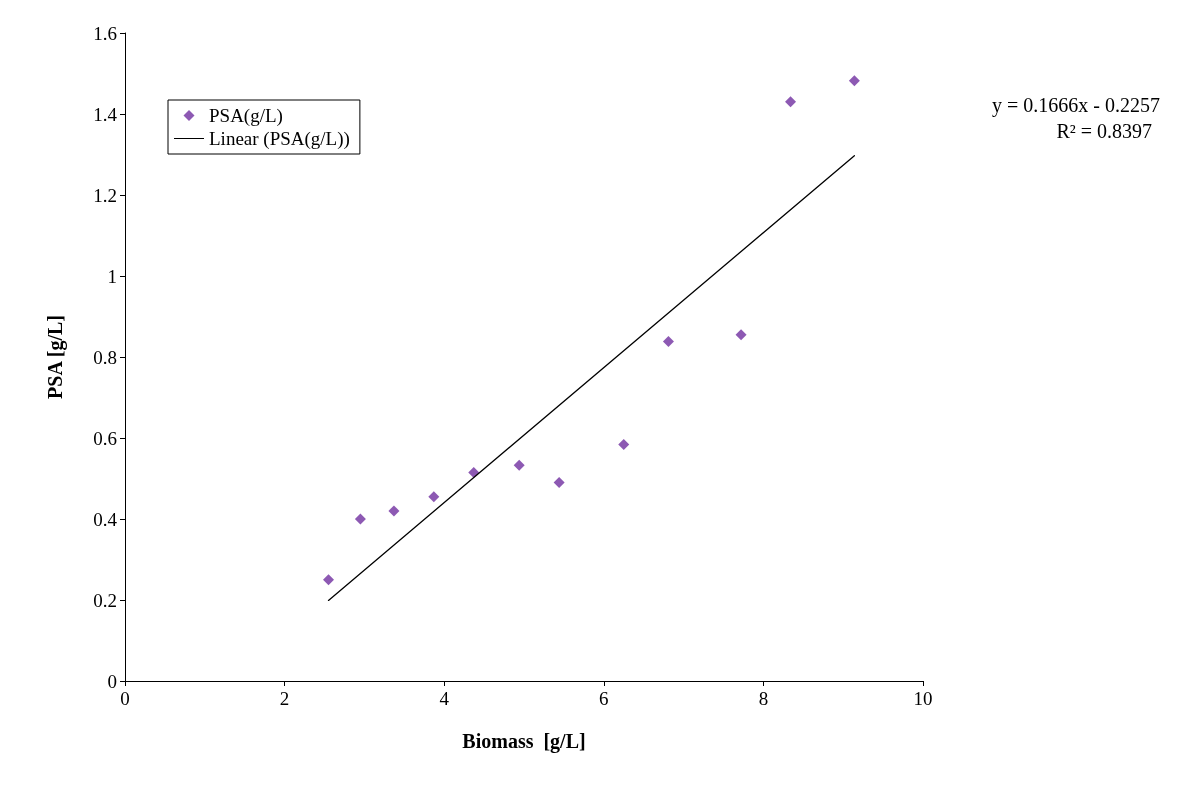 The image size is (1204, 788). I want to click on y-tick-label: 1.2, so click(105, 195).